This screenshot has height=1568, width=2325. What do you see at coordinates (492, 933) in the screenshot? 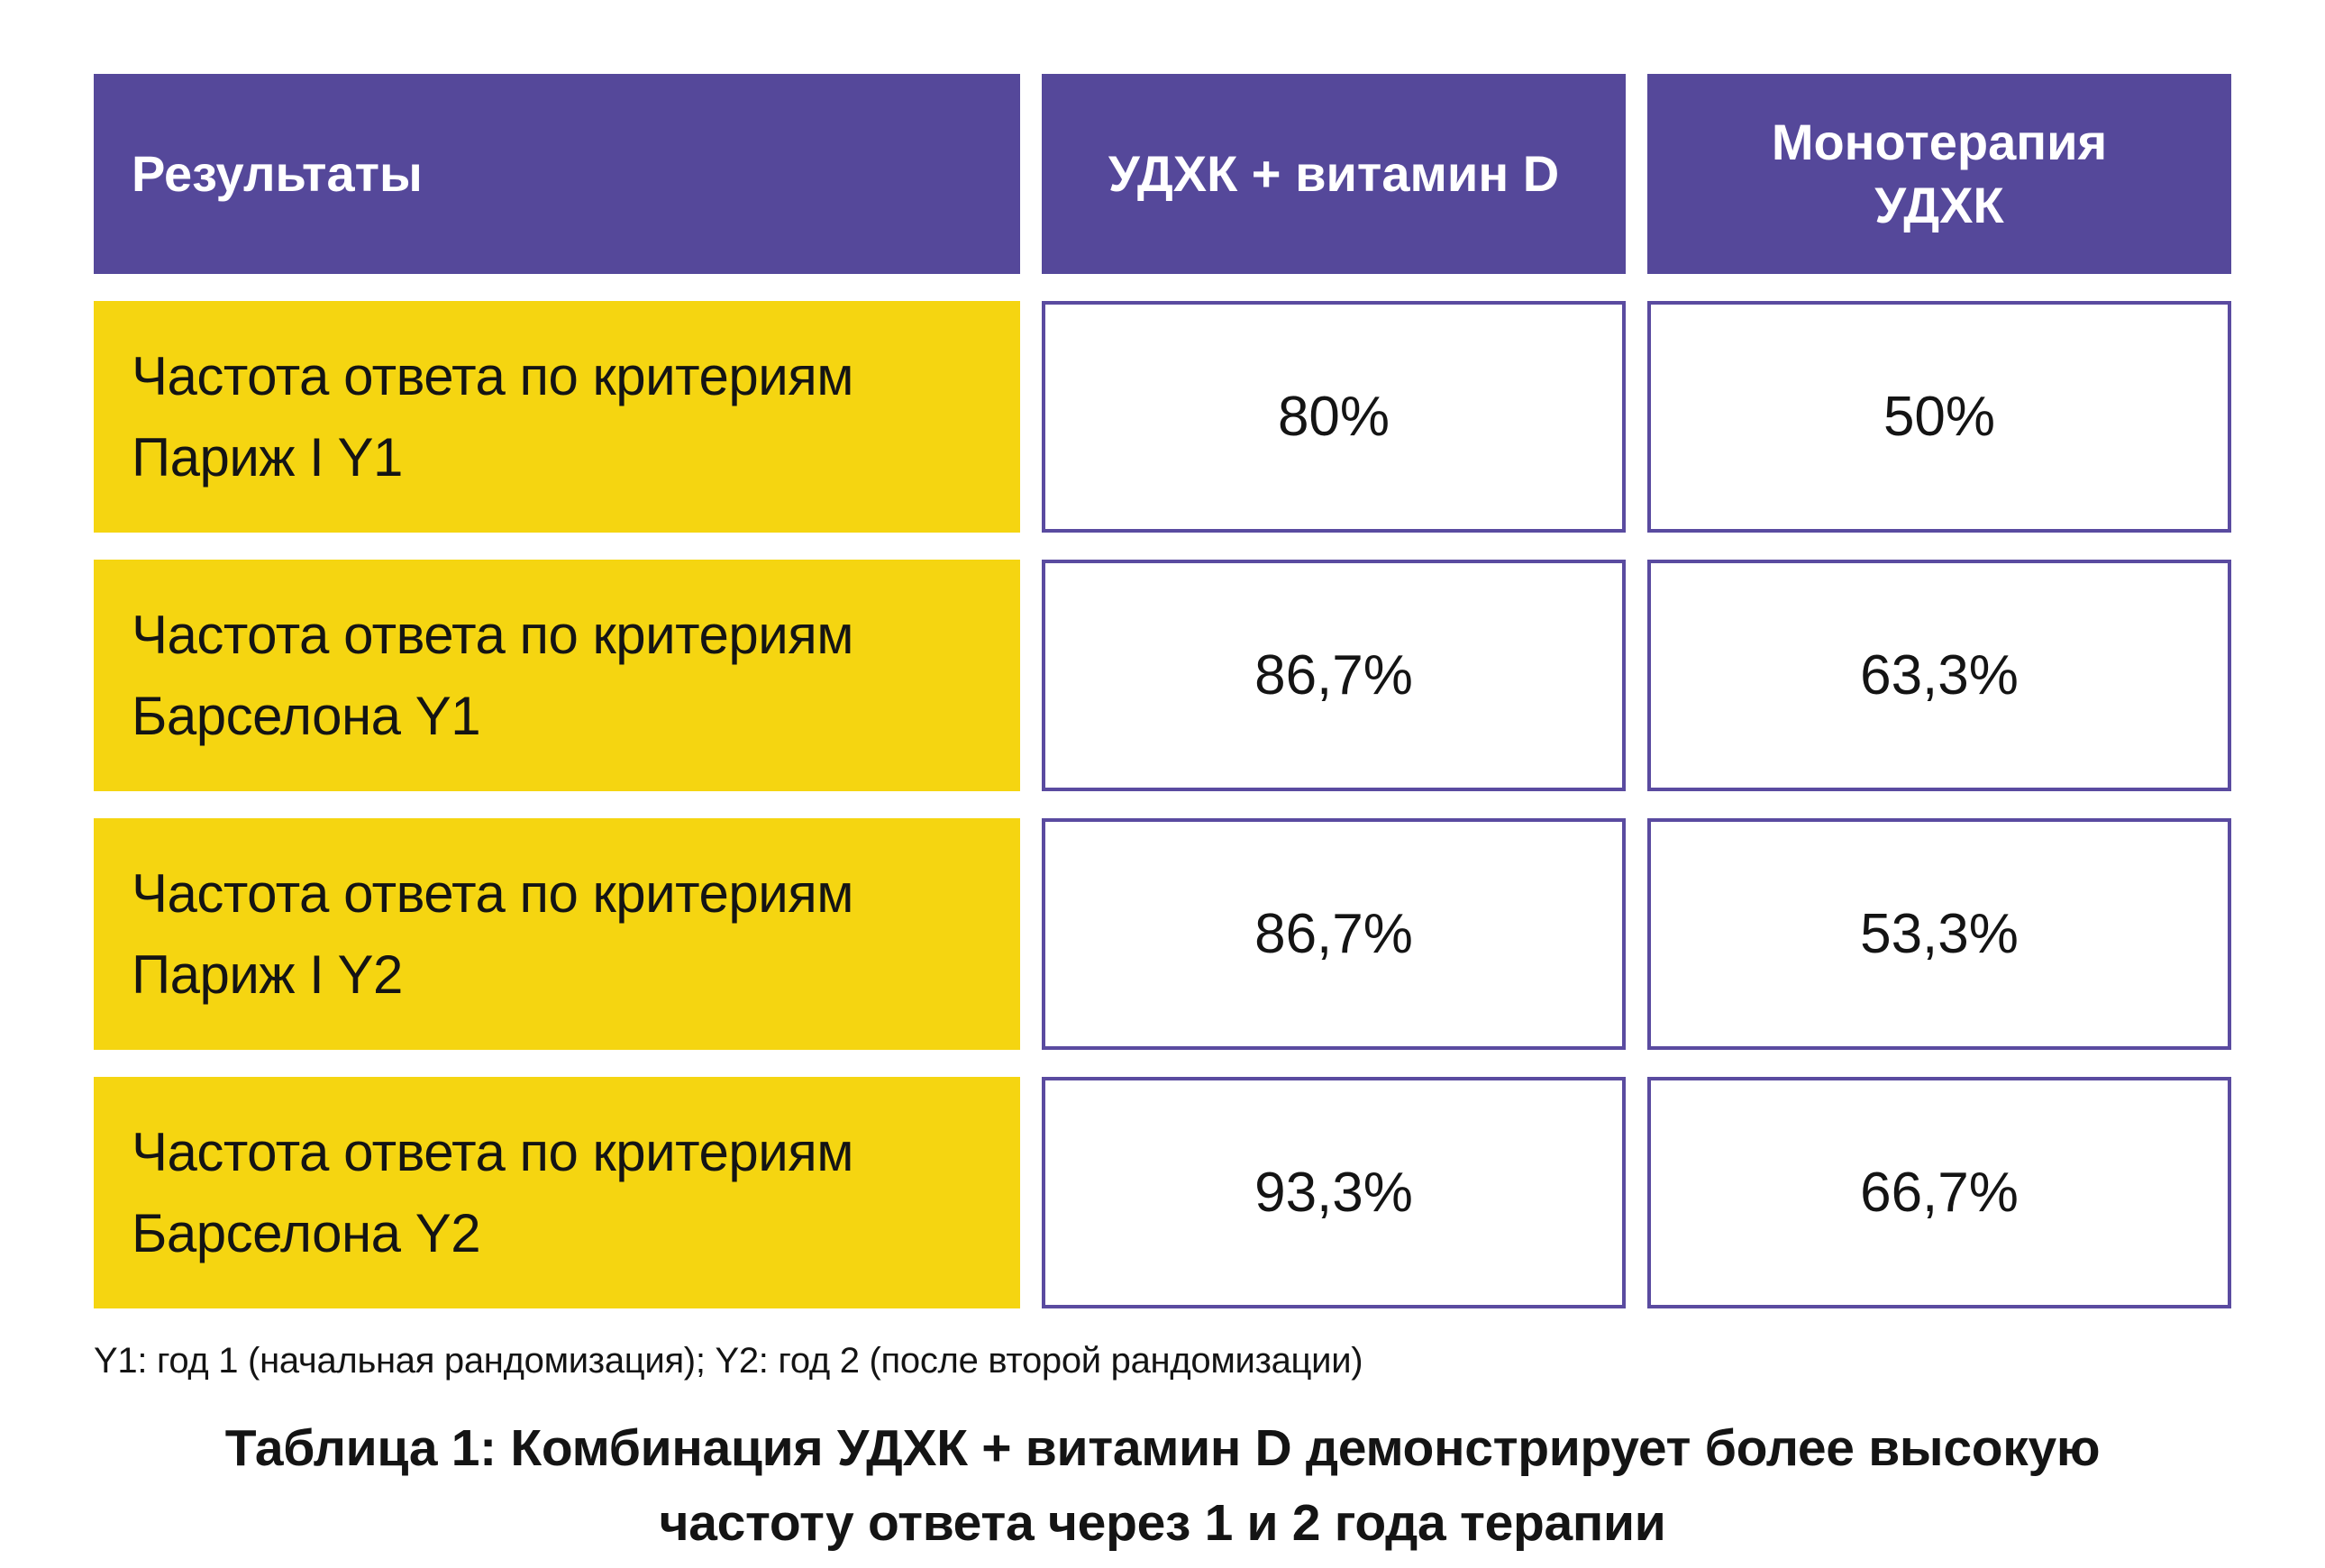
I see `row-label-paris-y2-text: Частота ответа по критериям Париж I Y2` at bounding box center [492, 933].